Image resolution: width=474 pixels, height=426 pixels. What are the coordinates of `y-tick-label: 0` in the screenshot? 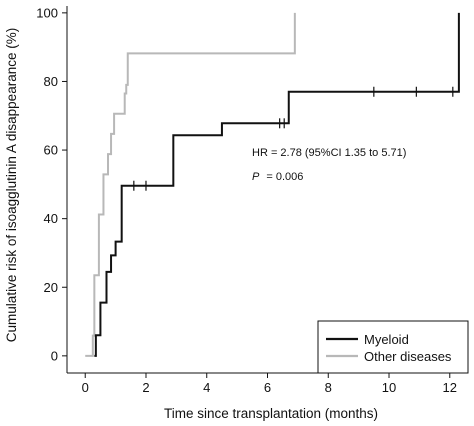 It's located at (54, 355).